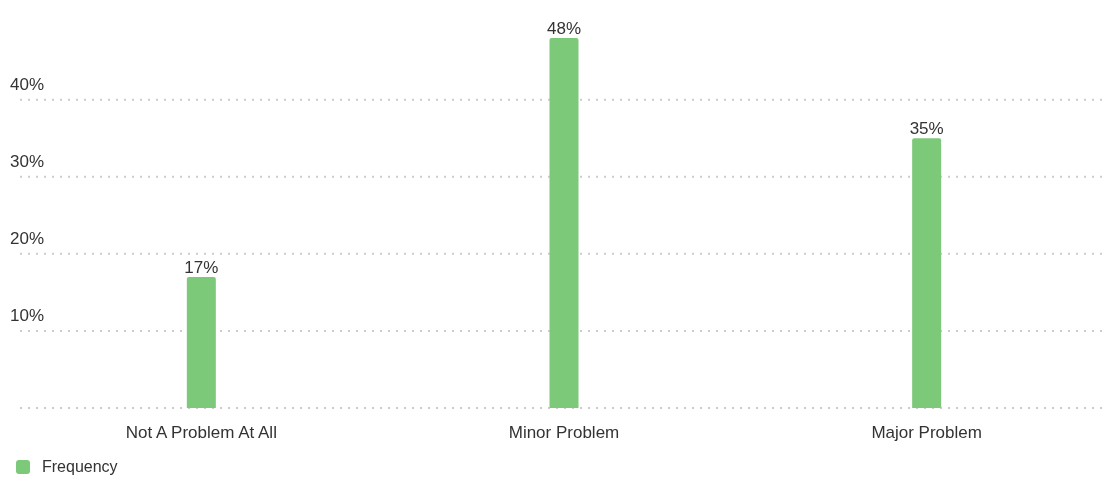 This screenshot has width=1116, height=493. I want to click on x-tick-label: Not A Problem At All, so click(201, 433).